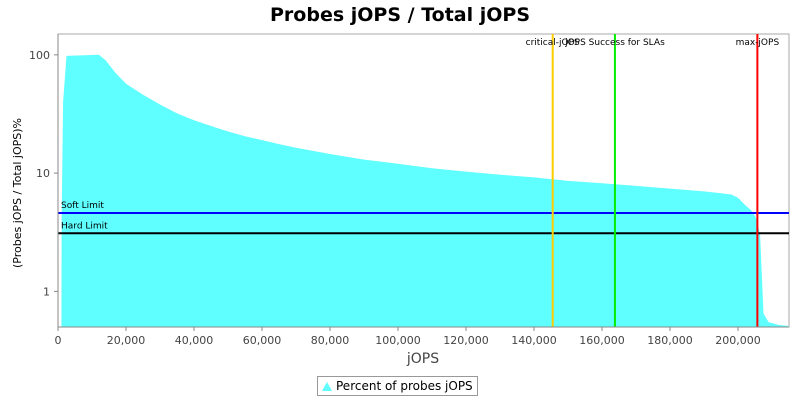  Describe the element at coordinates (738, 340) in the screenshot. I see `x-tick-label: 200,000` at that location.